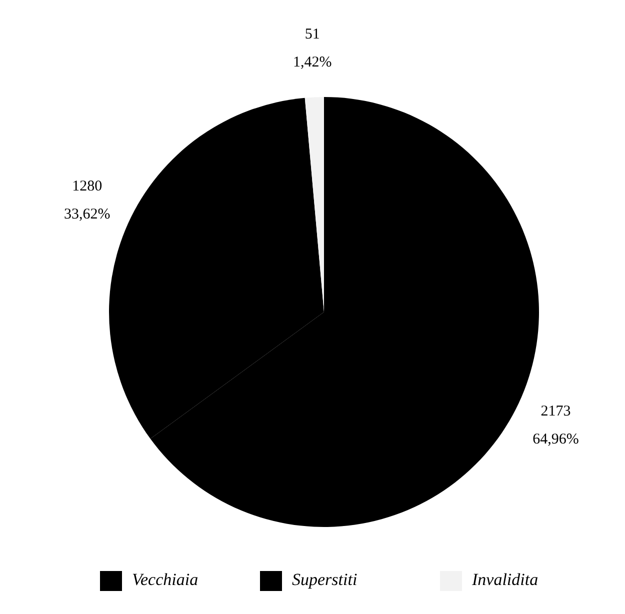  What do you see at coordinates (312, 48) in the screenshot?
I see `data-label: 51 1,42%` at bounding box center [312, 48].